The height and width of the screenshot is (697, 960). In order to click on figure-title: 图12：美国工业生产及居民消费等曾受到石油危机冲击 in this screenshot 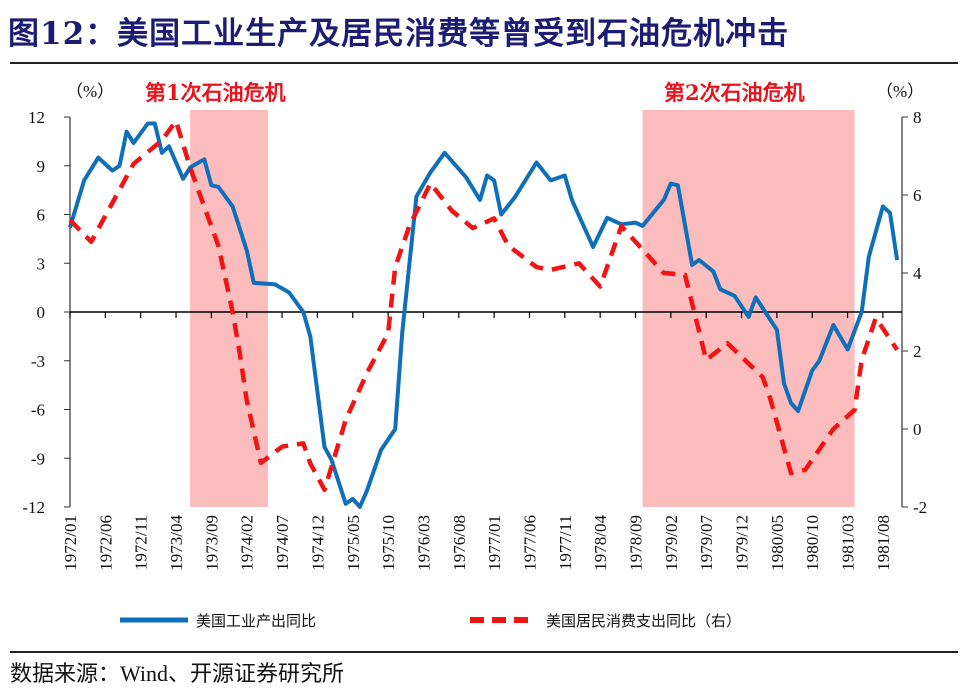, I will do `click(399, 34)`.